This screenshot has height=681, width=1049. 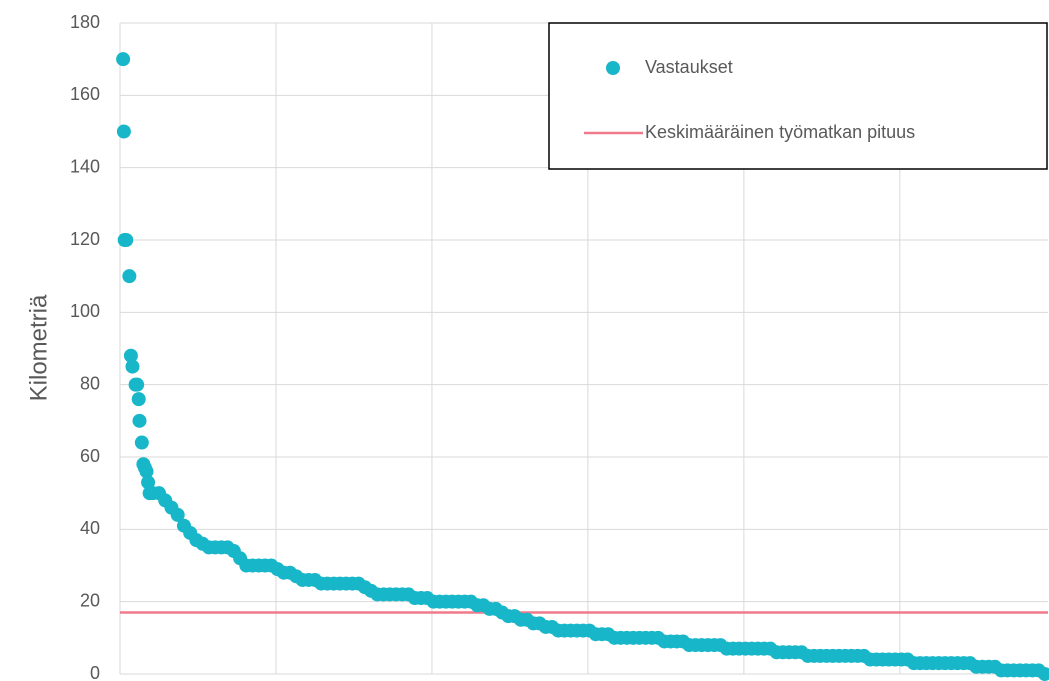 I want to click on y-tick-label: 120, so click(x=85, y=239).